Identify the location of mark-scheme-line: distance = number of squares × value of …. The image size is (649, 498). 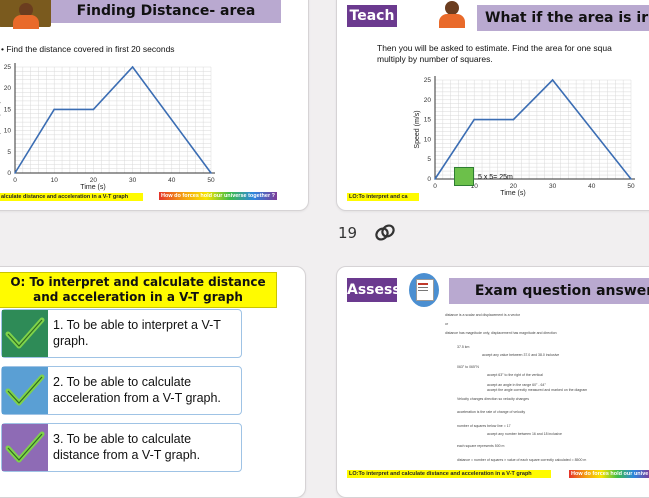
(522, 460).